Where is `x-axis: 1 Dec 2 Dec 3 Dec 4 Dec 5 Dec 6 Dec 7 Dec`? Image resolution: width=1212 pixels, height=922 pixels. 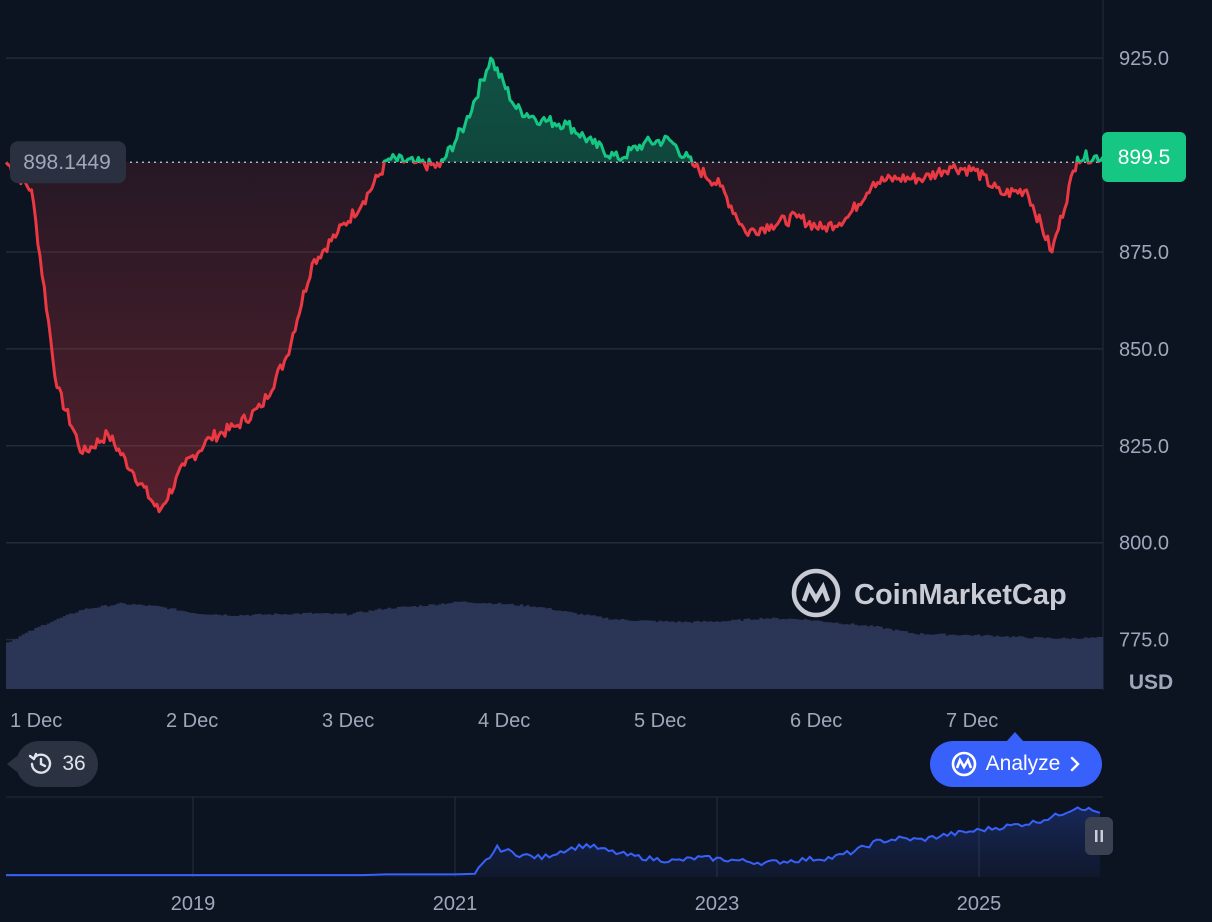 x-axis: 1 Dec 2 Dec 3 Dec 4 Dec 5 Dec 6 Dec 7 Dec is located at coordinates (504, 721).